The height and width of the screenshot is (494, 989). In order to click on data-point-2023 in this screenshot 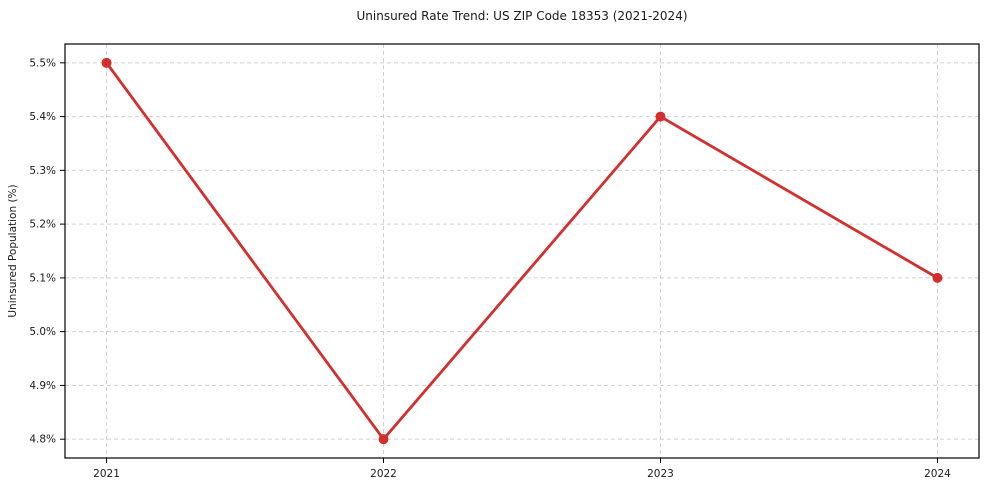, I will do `click(660, 116)`.